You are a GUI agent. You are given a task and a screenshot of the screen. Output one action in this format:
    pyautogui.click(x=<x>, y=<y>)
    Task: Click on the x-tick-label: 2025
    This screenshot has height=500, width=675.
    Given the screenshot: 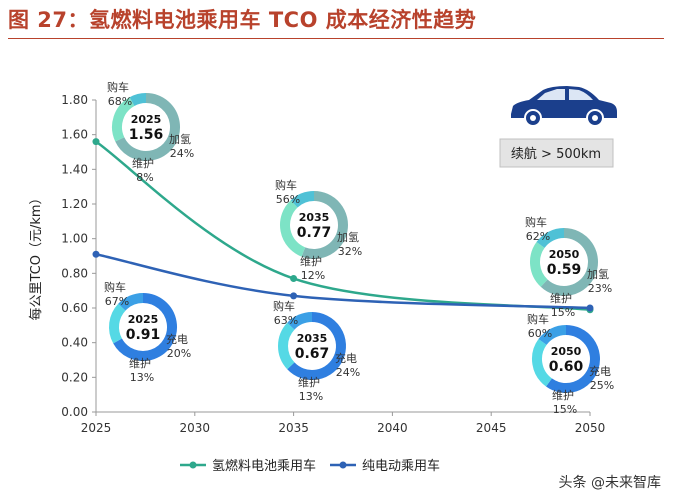 What is the action you would take?
    pyautogui.click(x=96, y=428)
    